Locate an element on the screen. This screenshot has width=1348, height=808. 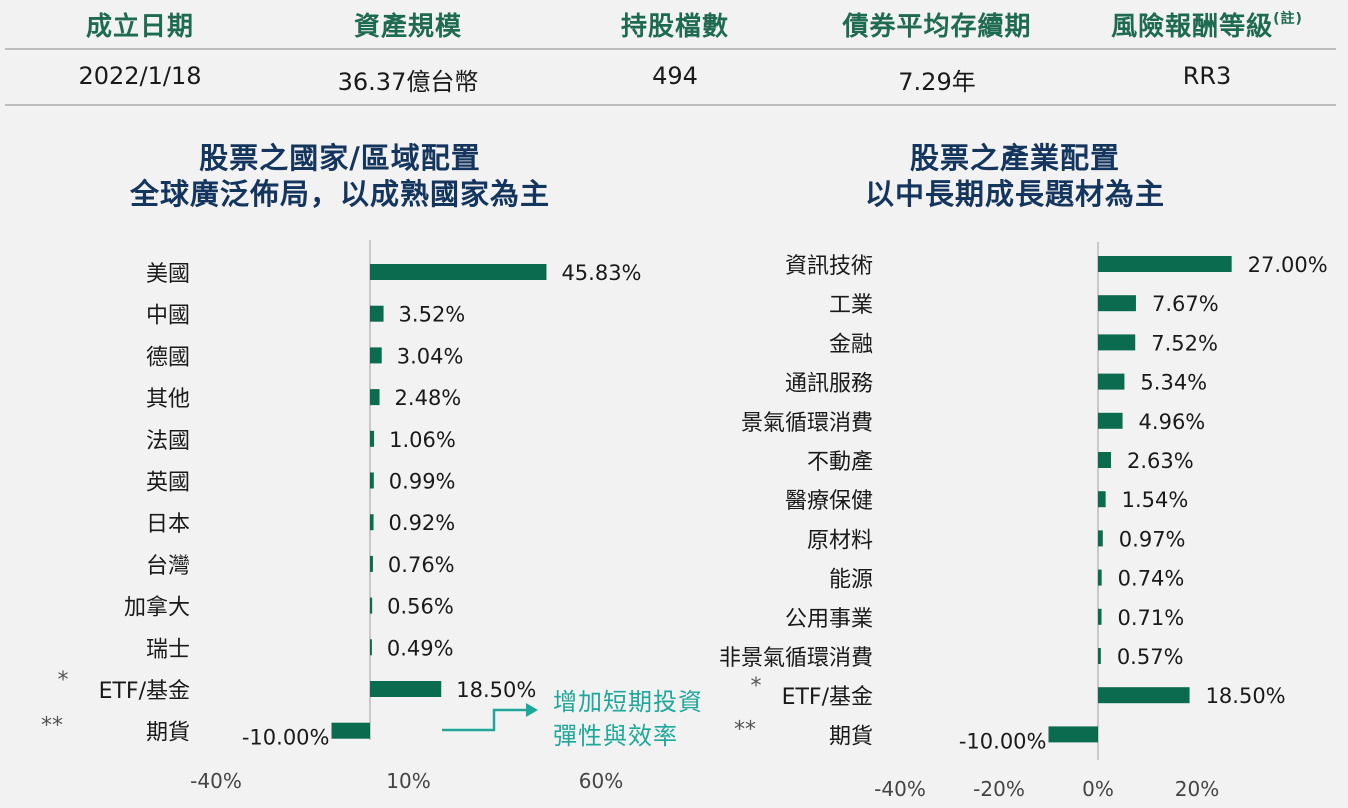
value-label-4: 1.06% is located at coordinates (422, 440).